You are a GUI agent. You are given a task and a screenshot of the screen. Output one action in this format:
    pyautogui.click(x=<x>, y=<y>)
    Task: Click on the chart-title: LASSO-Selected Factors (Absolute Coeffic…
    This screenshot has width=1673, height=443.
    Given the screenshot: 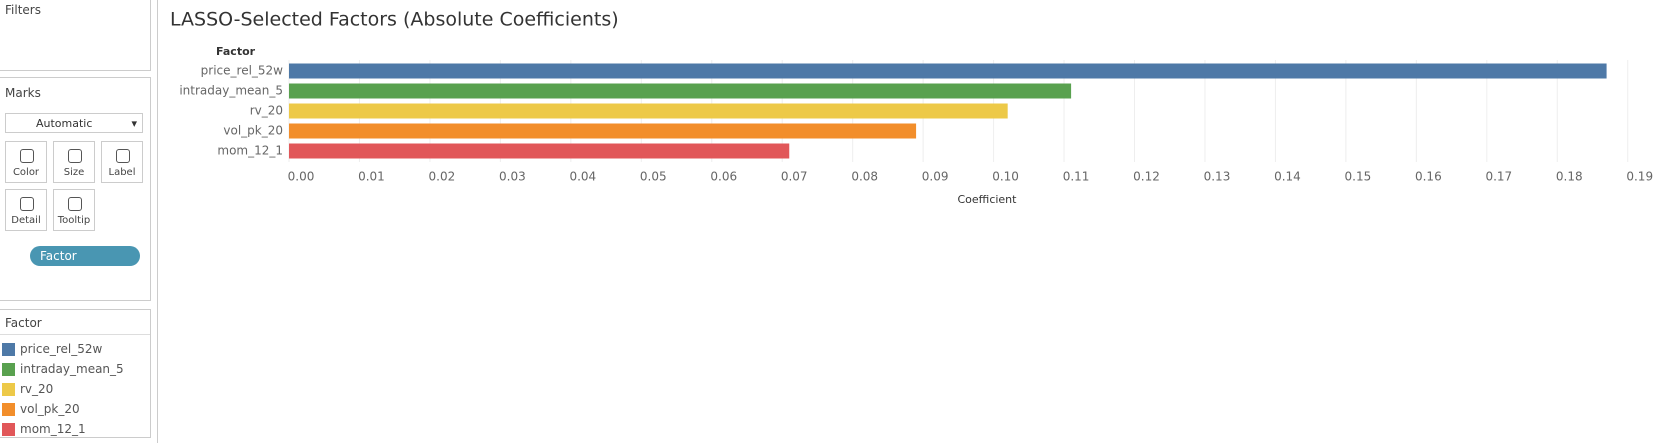 What is the action you would take?
    pyautogui.click(x=394, y=20)
    